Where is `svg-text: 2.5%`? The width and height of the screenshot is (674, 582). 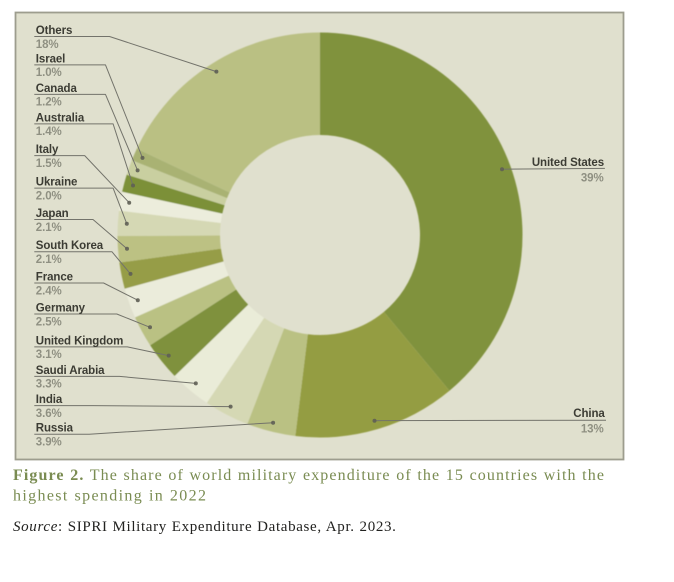
svg-text: 2.5% is located at coordinates (49, 322).